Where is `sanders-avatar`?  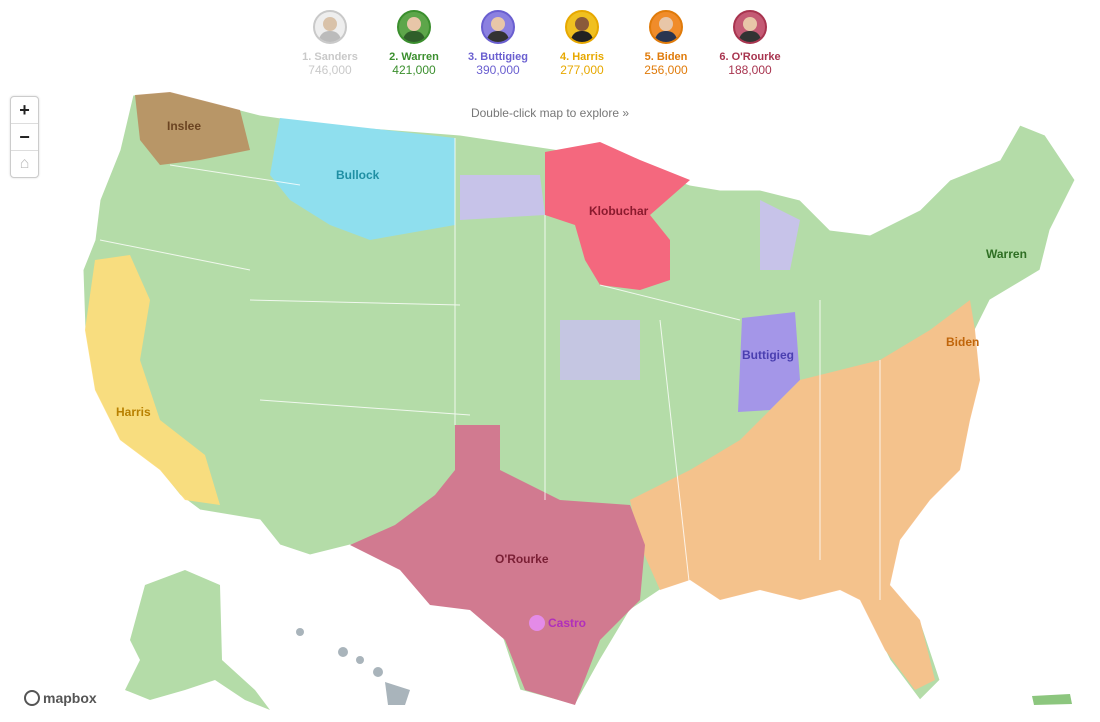 sanders-avatar is located at coordinates (330, 27).